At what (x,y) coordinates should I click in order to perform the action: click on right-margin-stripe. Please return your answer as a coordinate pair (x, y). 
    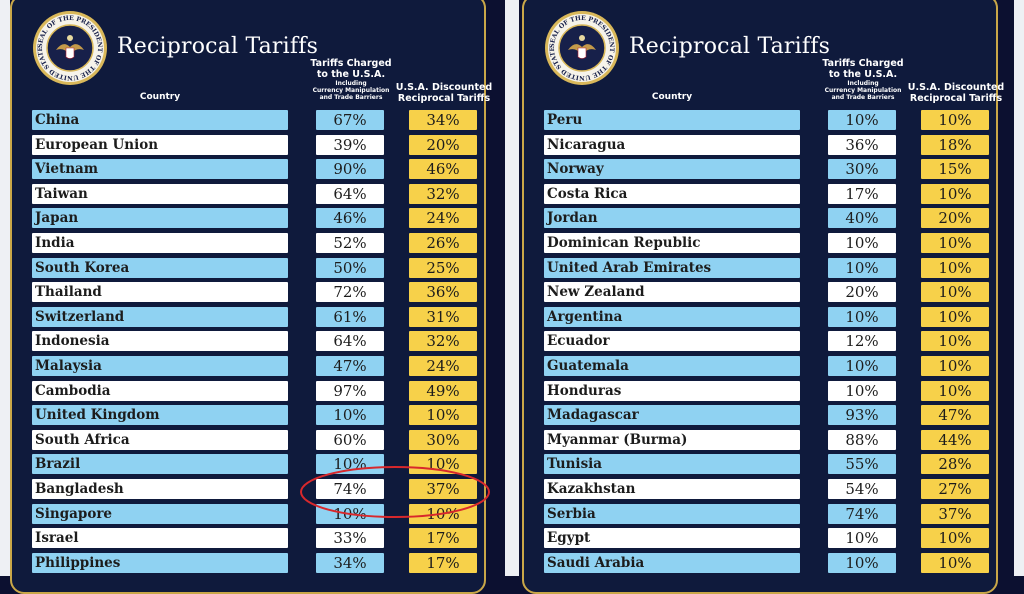
    Looking at the image, I should click on (1019, 288).